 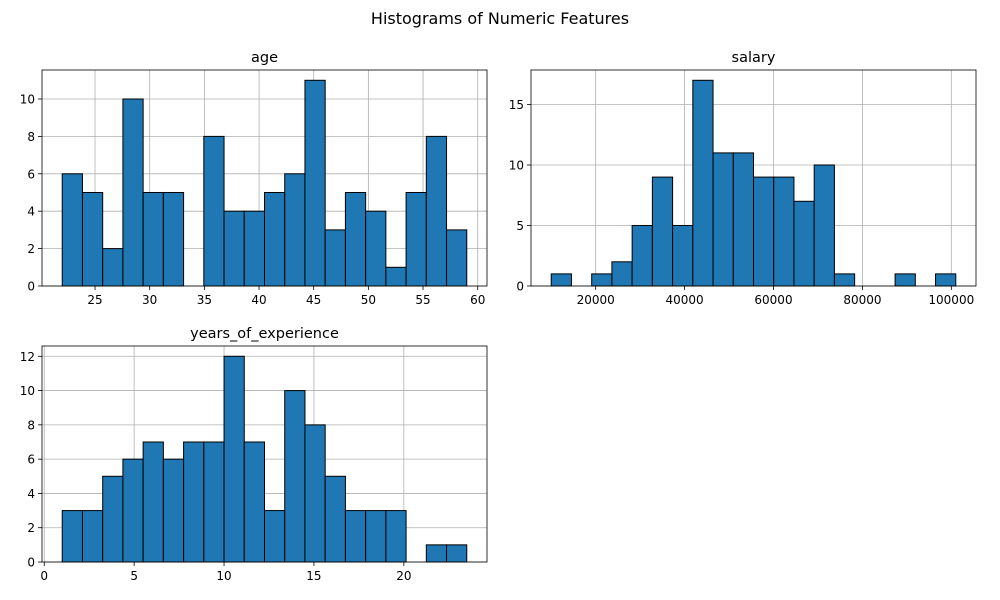 I want to click on years-of-experience-y-tick-label: 4, so click(x=31, y=494).